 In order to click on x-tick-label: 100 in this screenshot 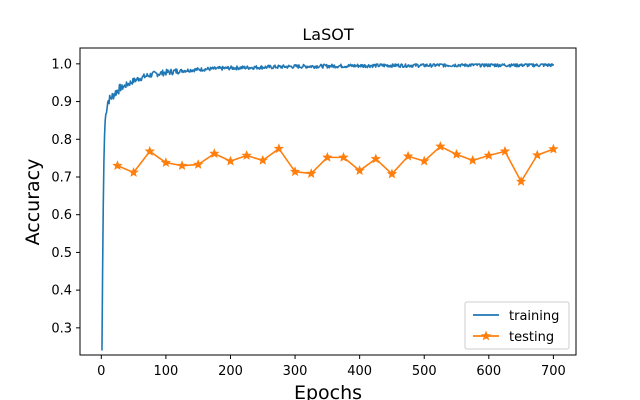, I will do `click(165, 371)`.